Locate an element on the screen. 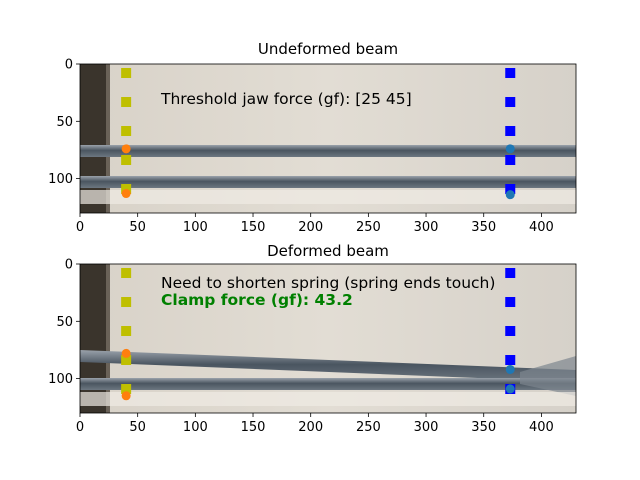  panel-title: Deformed beam is located at coordinates (328, 251).